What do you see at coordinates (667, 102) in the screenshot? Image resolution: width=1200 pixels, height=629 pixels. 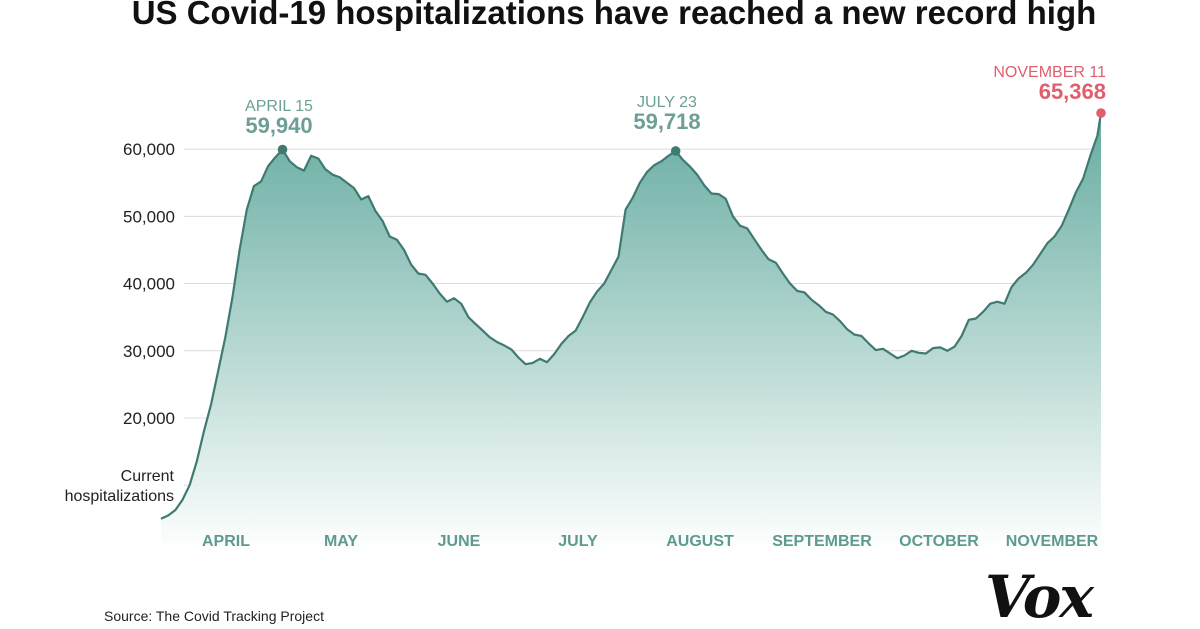 I see `annotation-date: JULY 23` at bounding box center [667, 102].